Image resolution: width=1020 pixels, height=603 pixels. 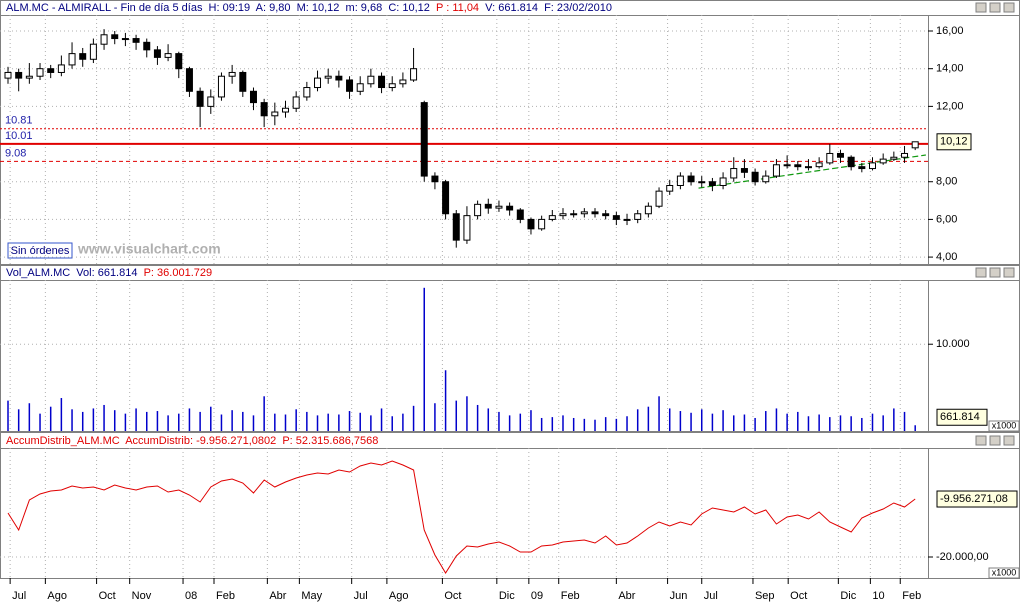 I want to click on x-tick-label: 09, so click(x=537, y=596).